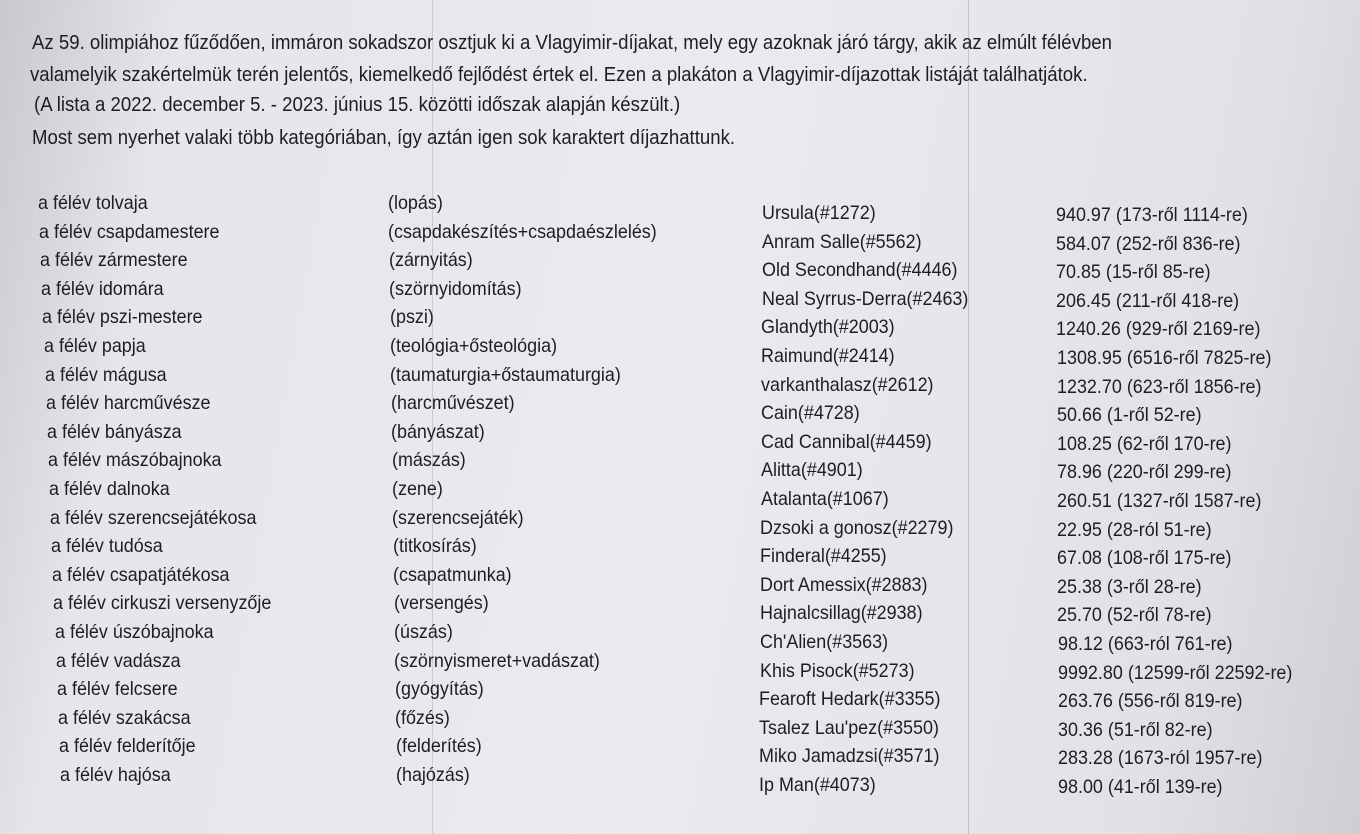 The height and width of the screenshot is (834, 1360). I want to click on category: a félév harcművésze, so click(128, 403).